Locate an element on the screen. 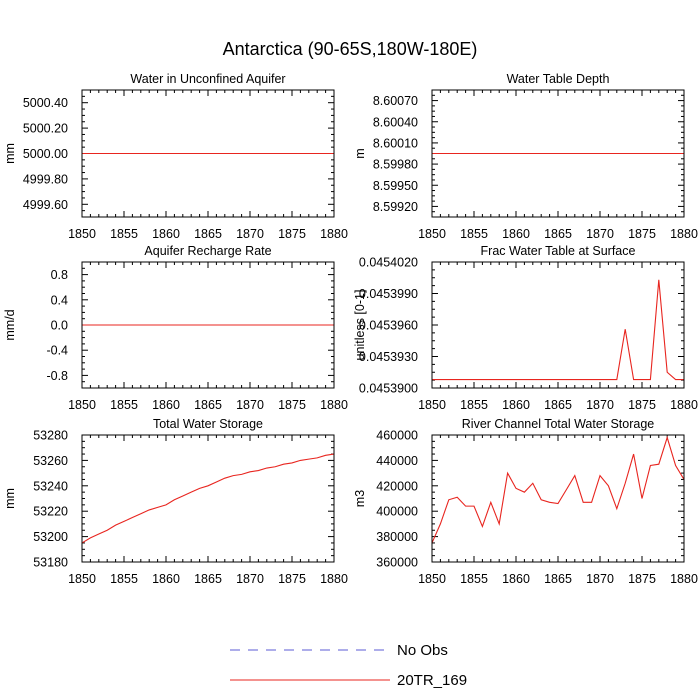  y-tick-label: 5000.00 is located at coordinates (45, 154).